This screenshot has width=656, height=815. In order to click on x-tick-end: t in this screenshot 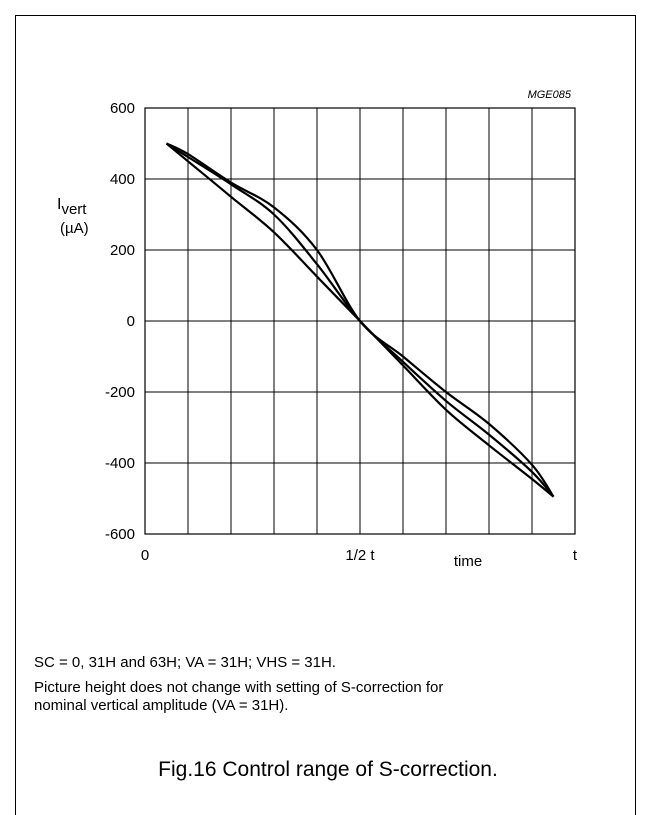, I will do `click(575, 555)`.